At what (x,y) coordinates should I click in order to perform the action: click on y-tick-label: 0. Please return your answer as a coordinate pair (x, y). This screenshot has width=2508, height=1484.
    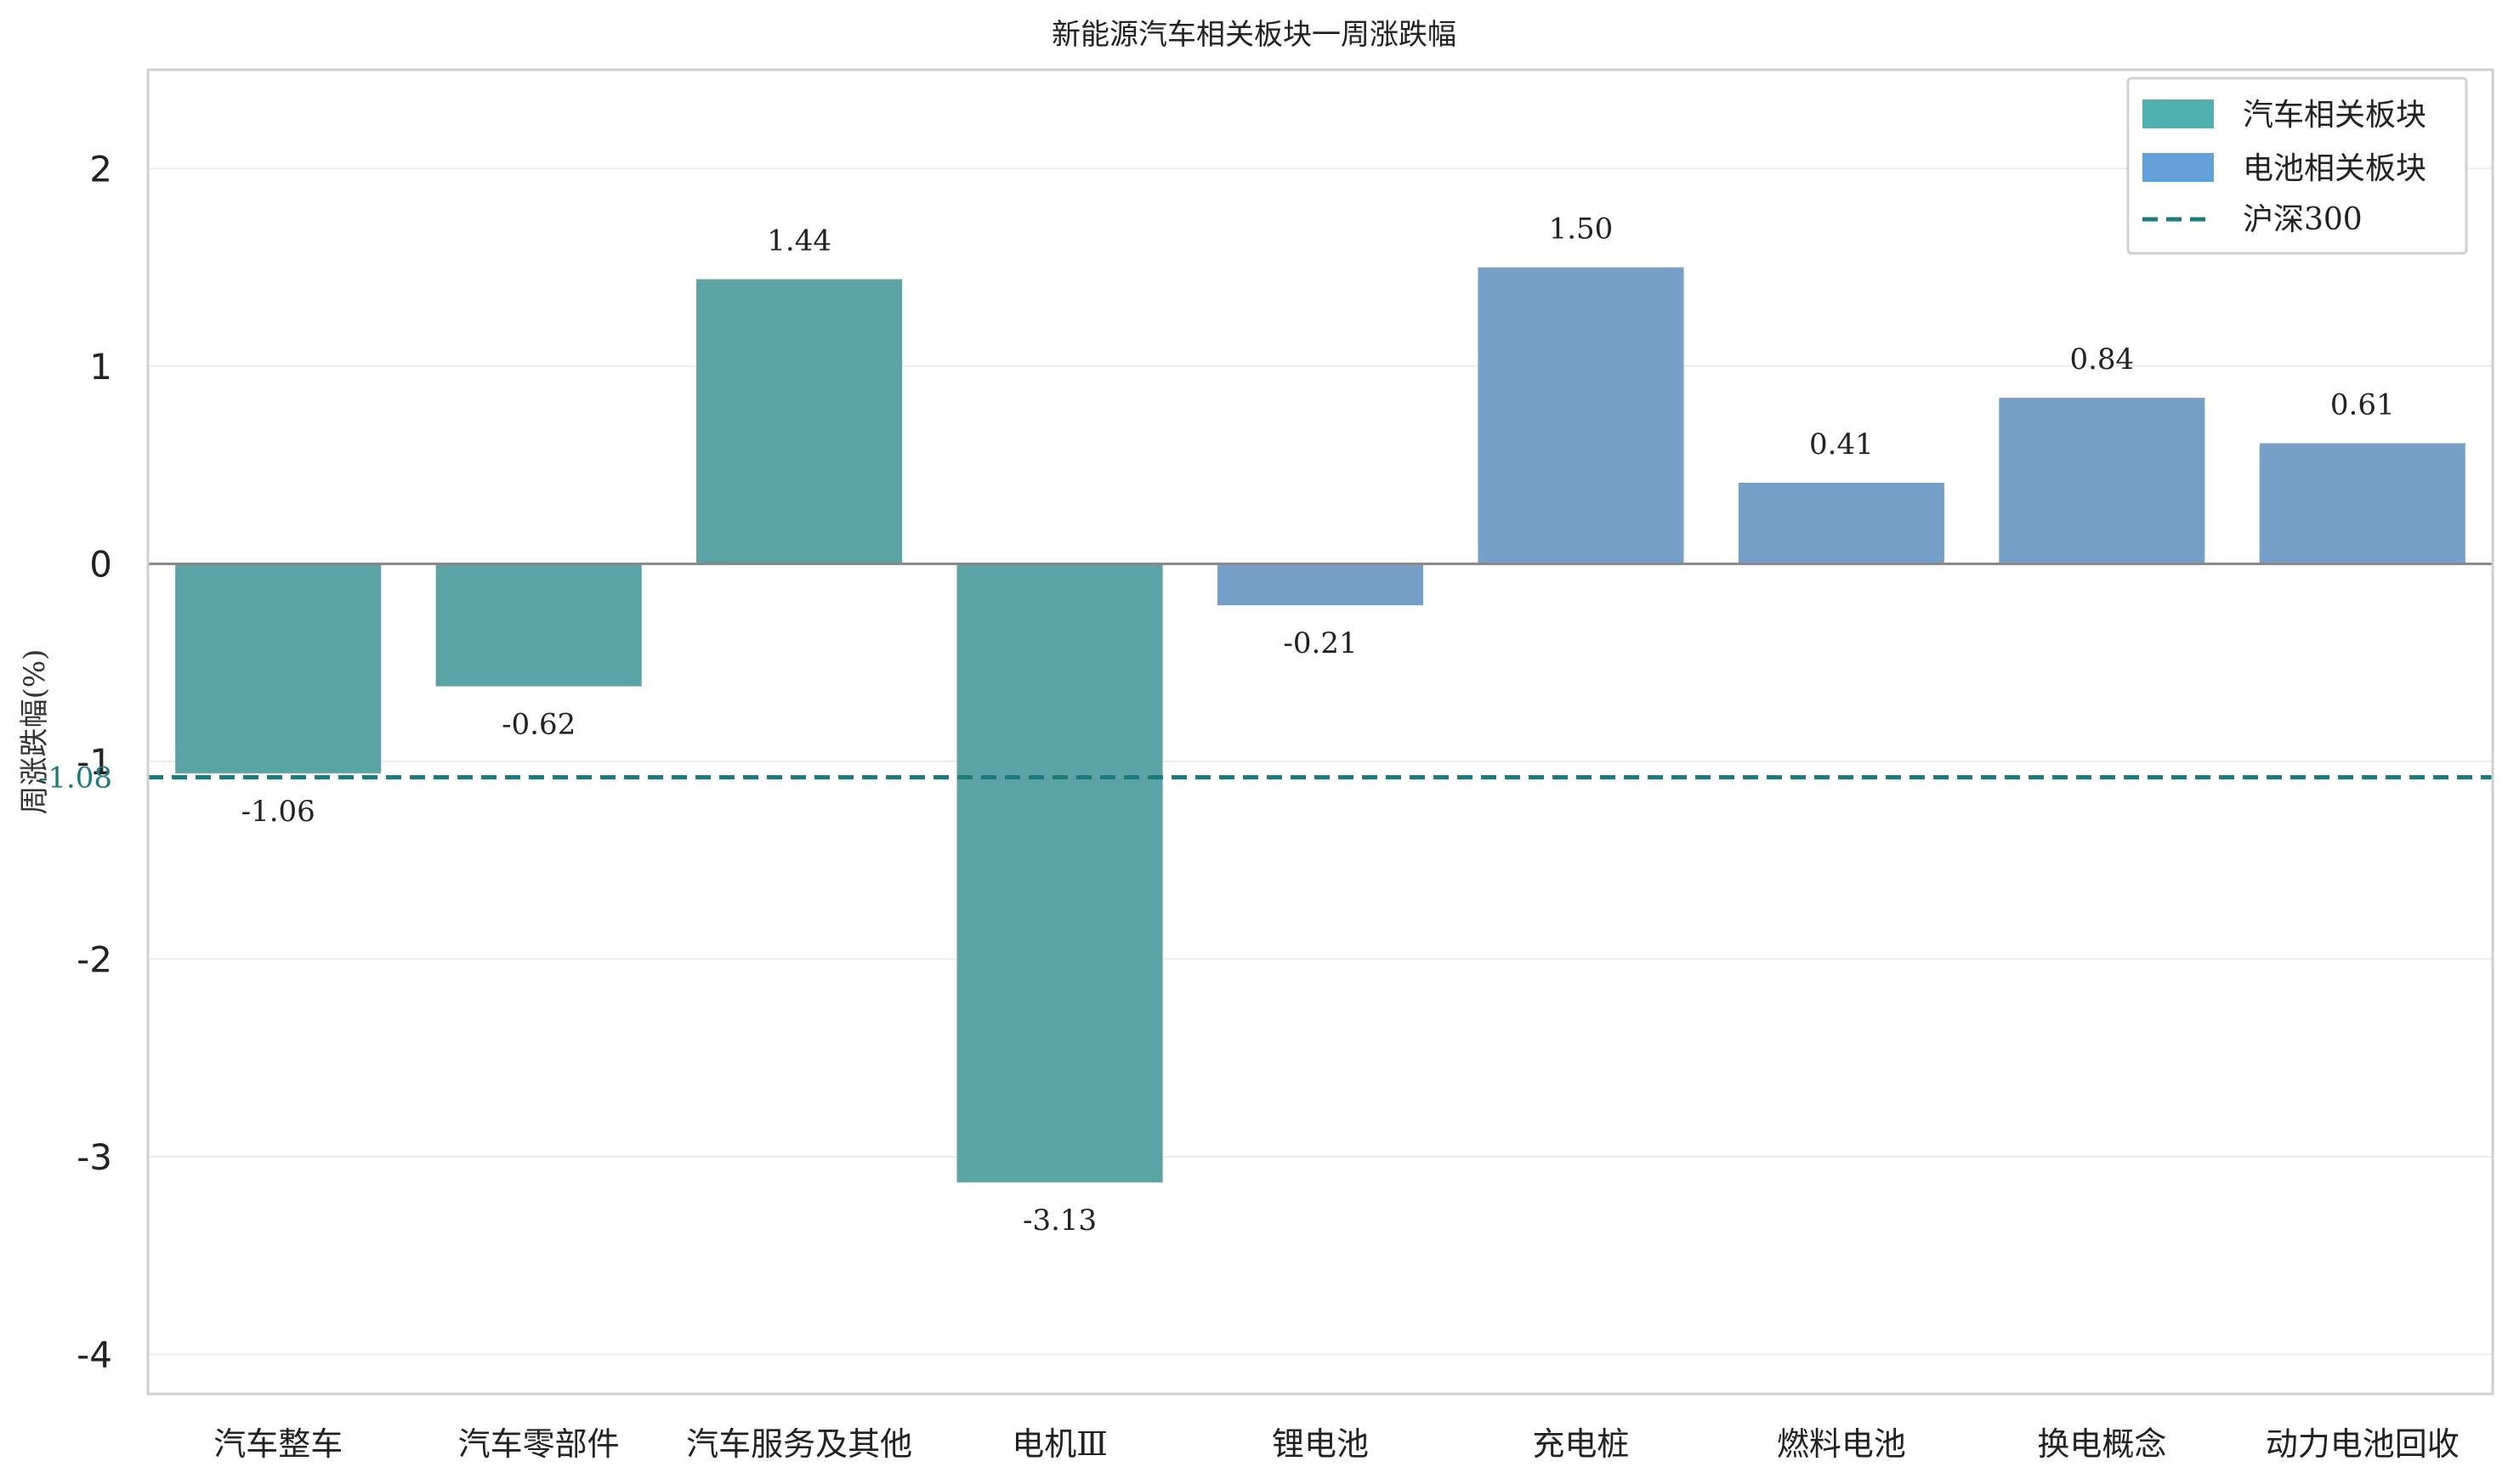
    Looking at the image, I should click on (100, 564).